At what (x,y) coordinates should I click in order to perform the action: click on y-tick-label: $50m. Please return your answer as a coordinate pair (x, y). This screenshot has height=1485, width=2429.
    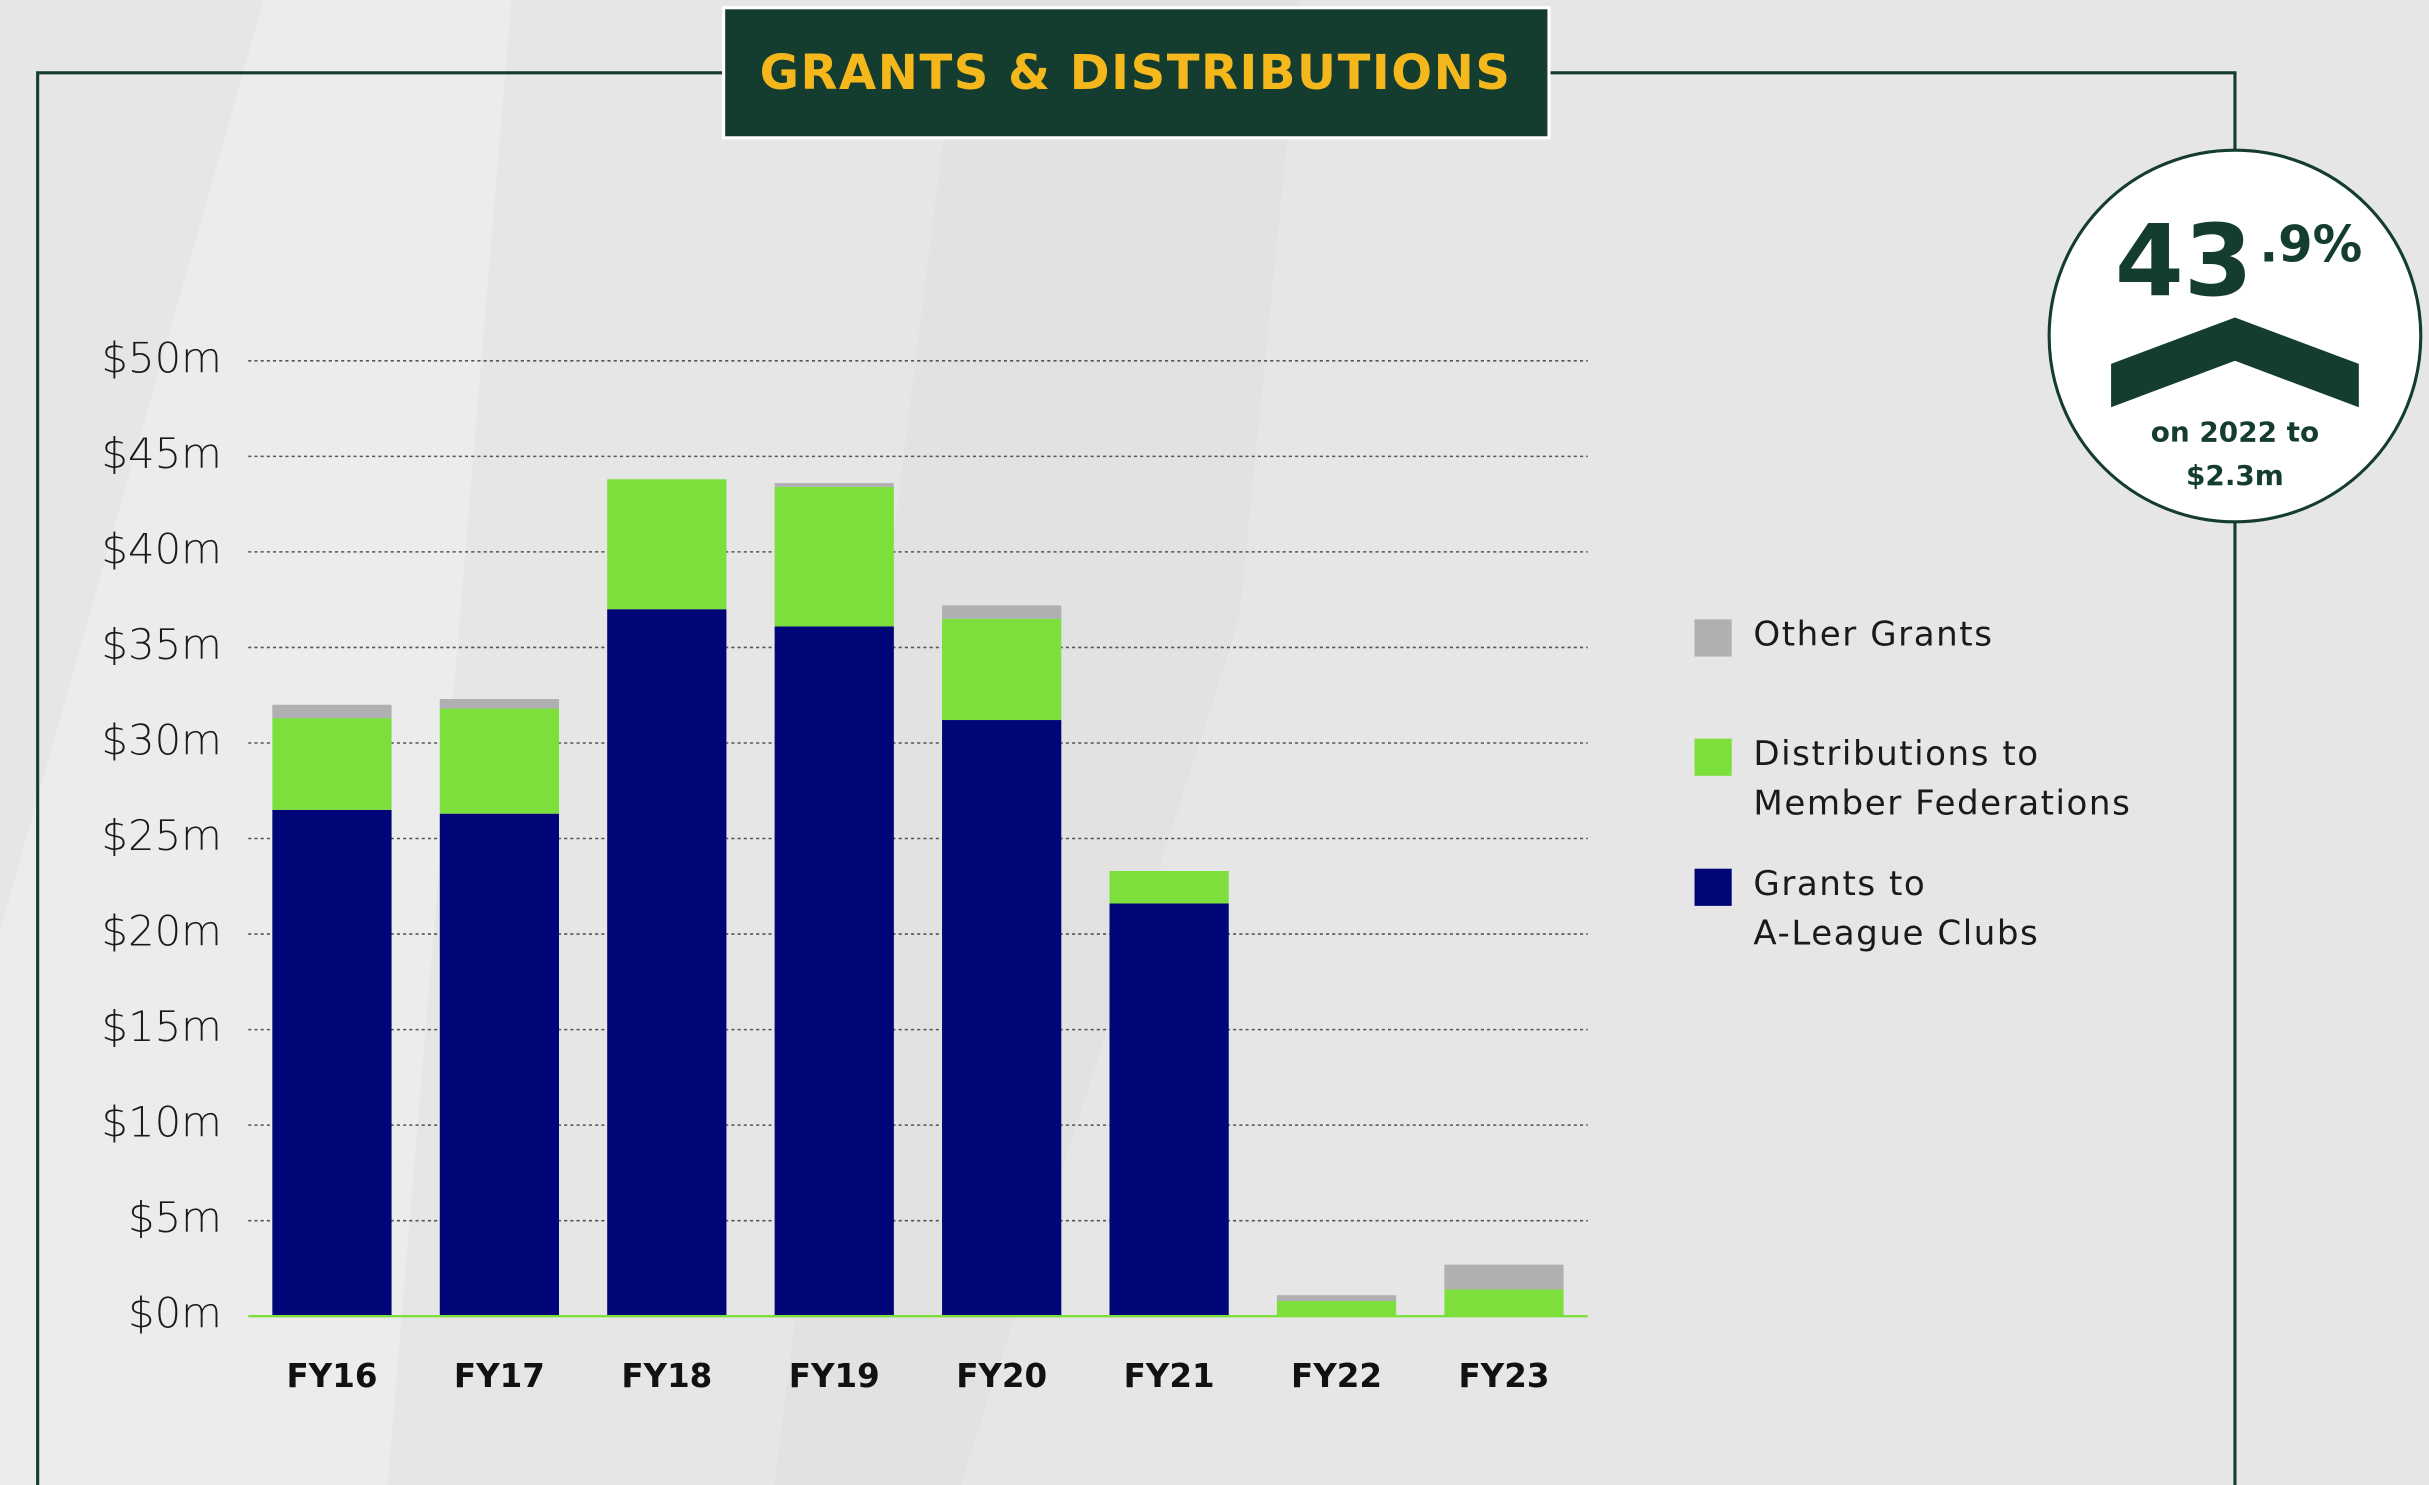
    Looking at the image, I should click on (161, 357).